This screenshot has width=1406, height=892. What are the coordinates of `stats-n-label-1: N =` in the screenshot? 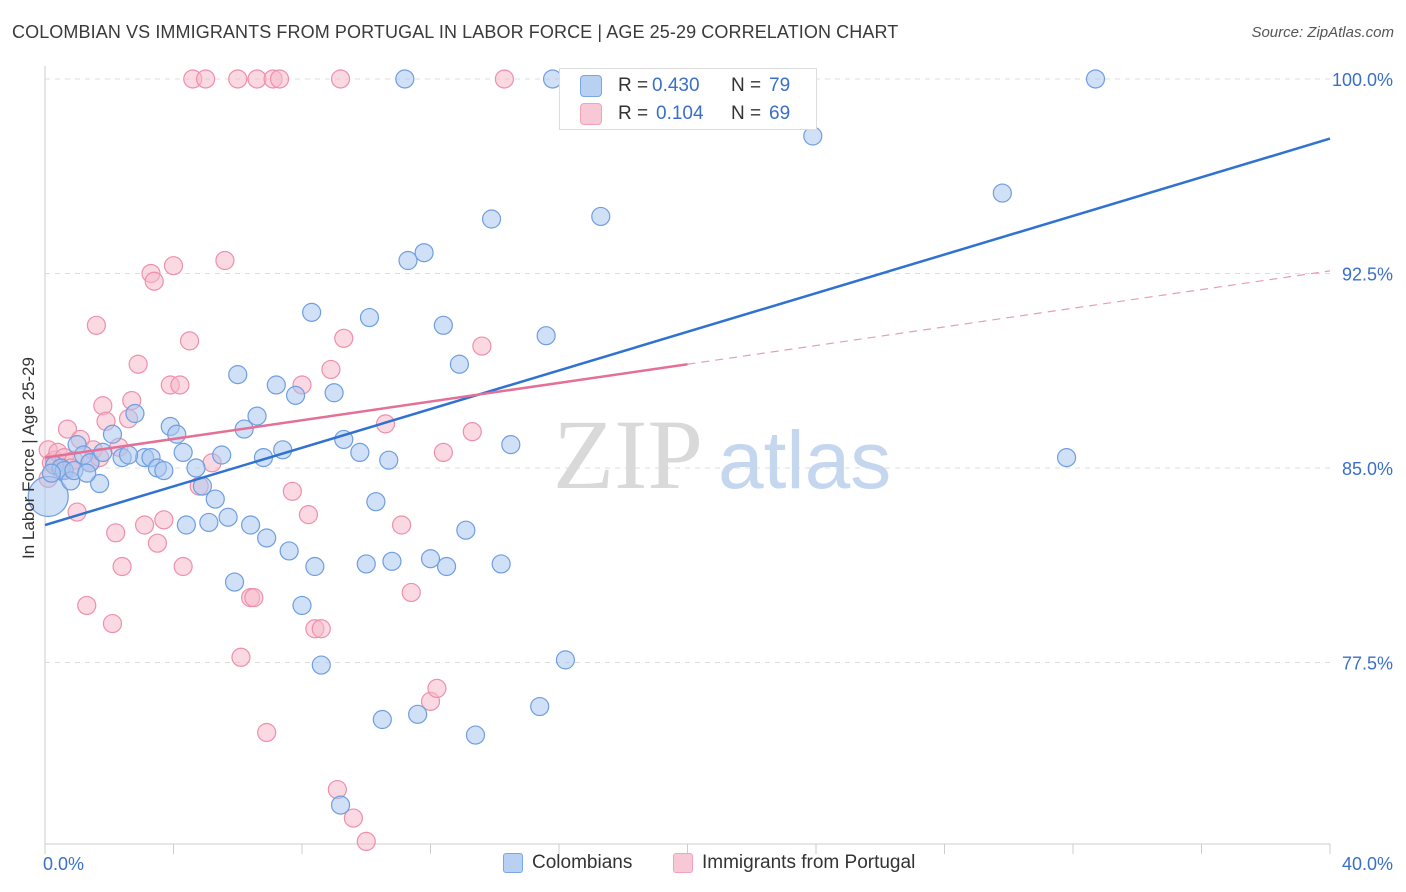 It's located at (746, 85).